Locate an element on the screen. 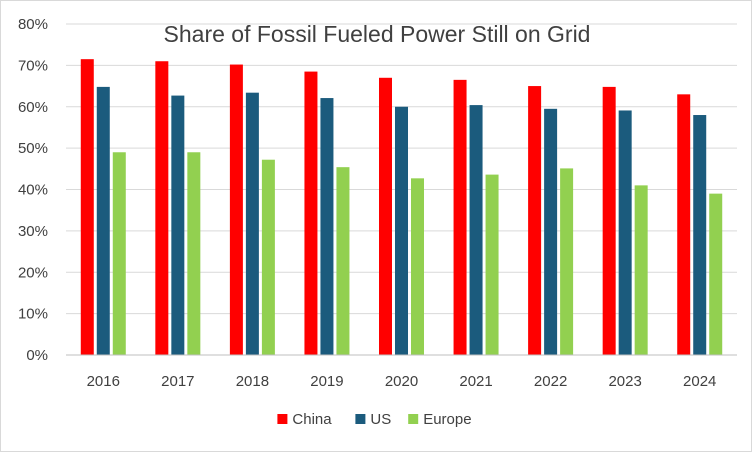 The image size is (752, 452). legend: China US Europe is located at coordinates (374, 419).